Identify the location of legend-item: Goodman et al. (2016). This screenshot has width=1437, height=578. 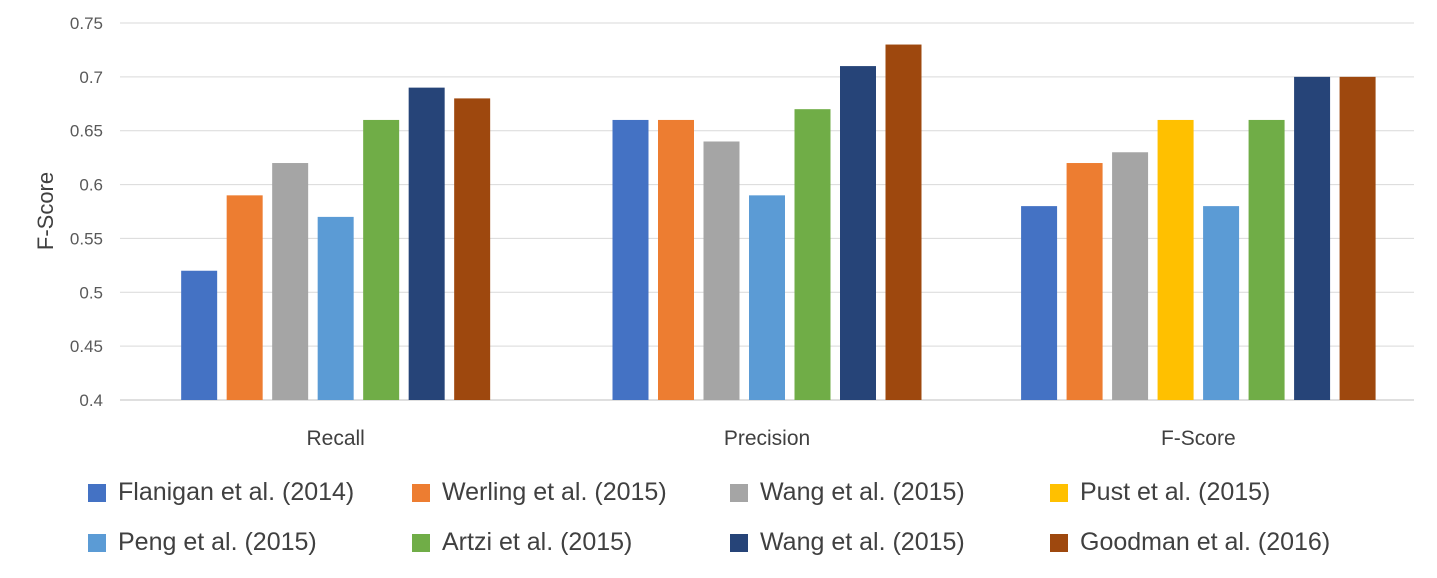
(1190, 542).